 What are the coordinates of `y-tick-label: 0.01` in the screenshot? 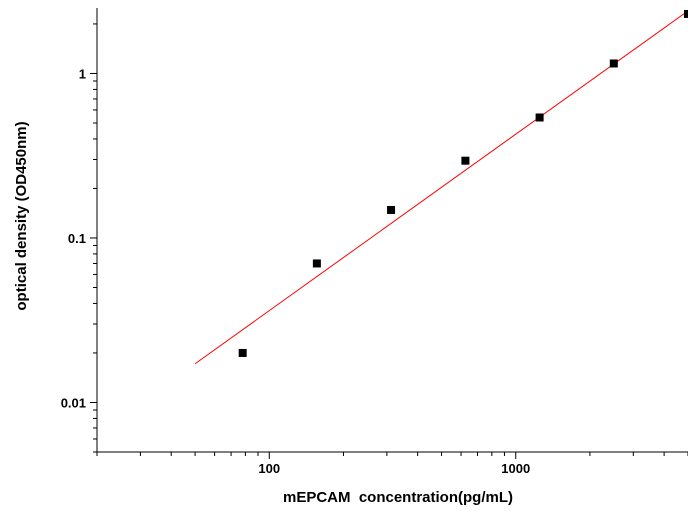 It's located at (73, 402).